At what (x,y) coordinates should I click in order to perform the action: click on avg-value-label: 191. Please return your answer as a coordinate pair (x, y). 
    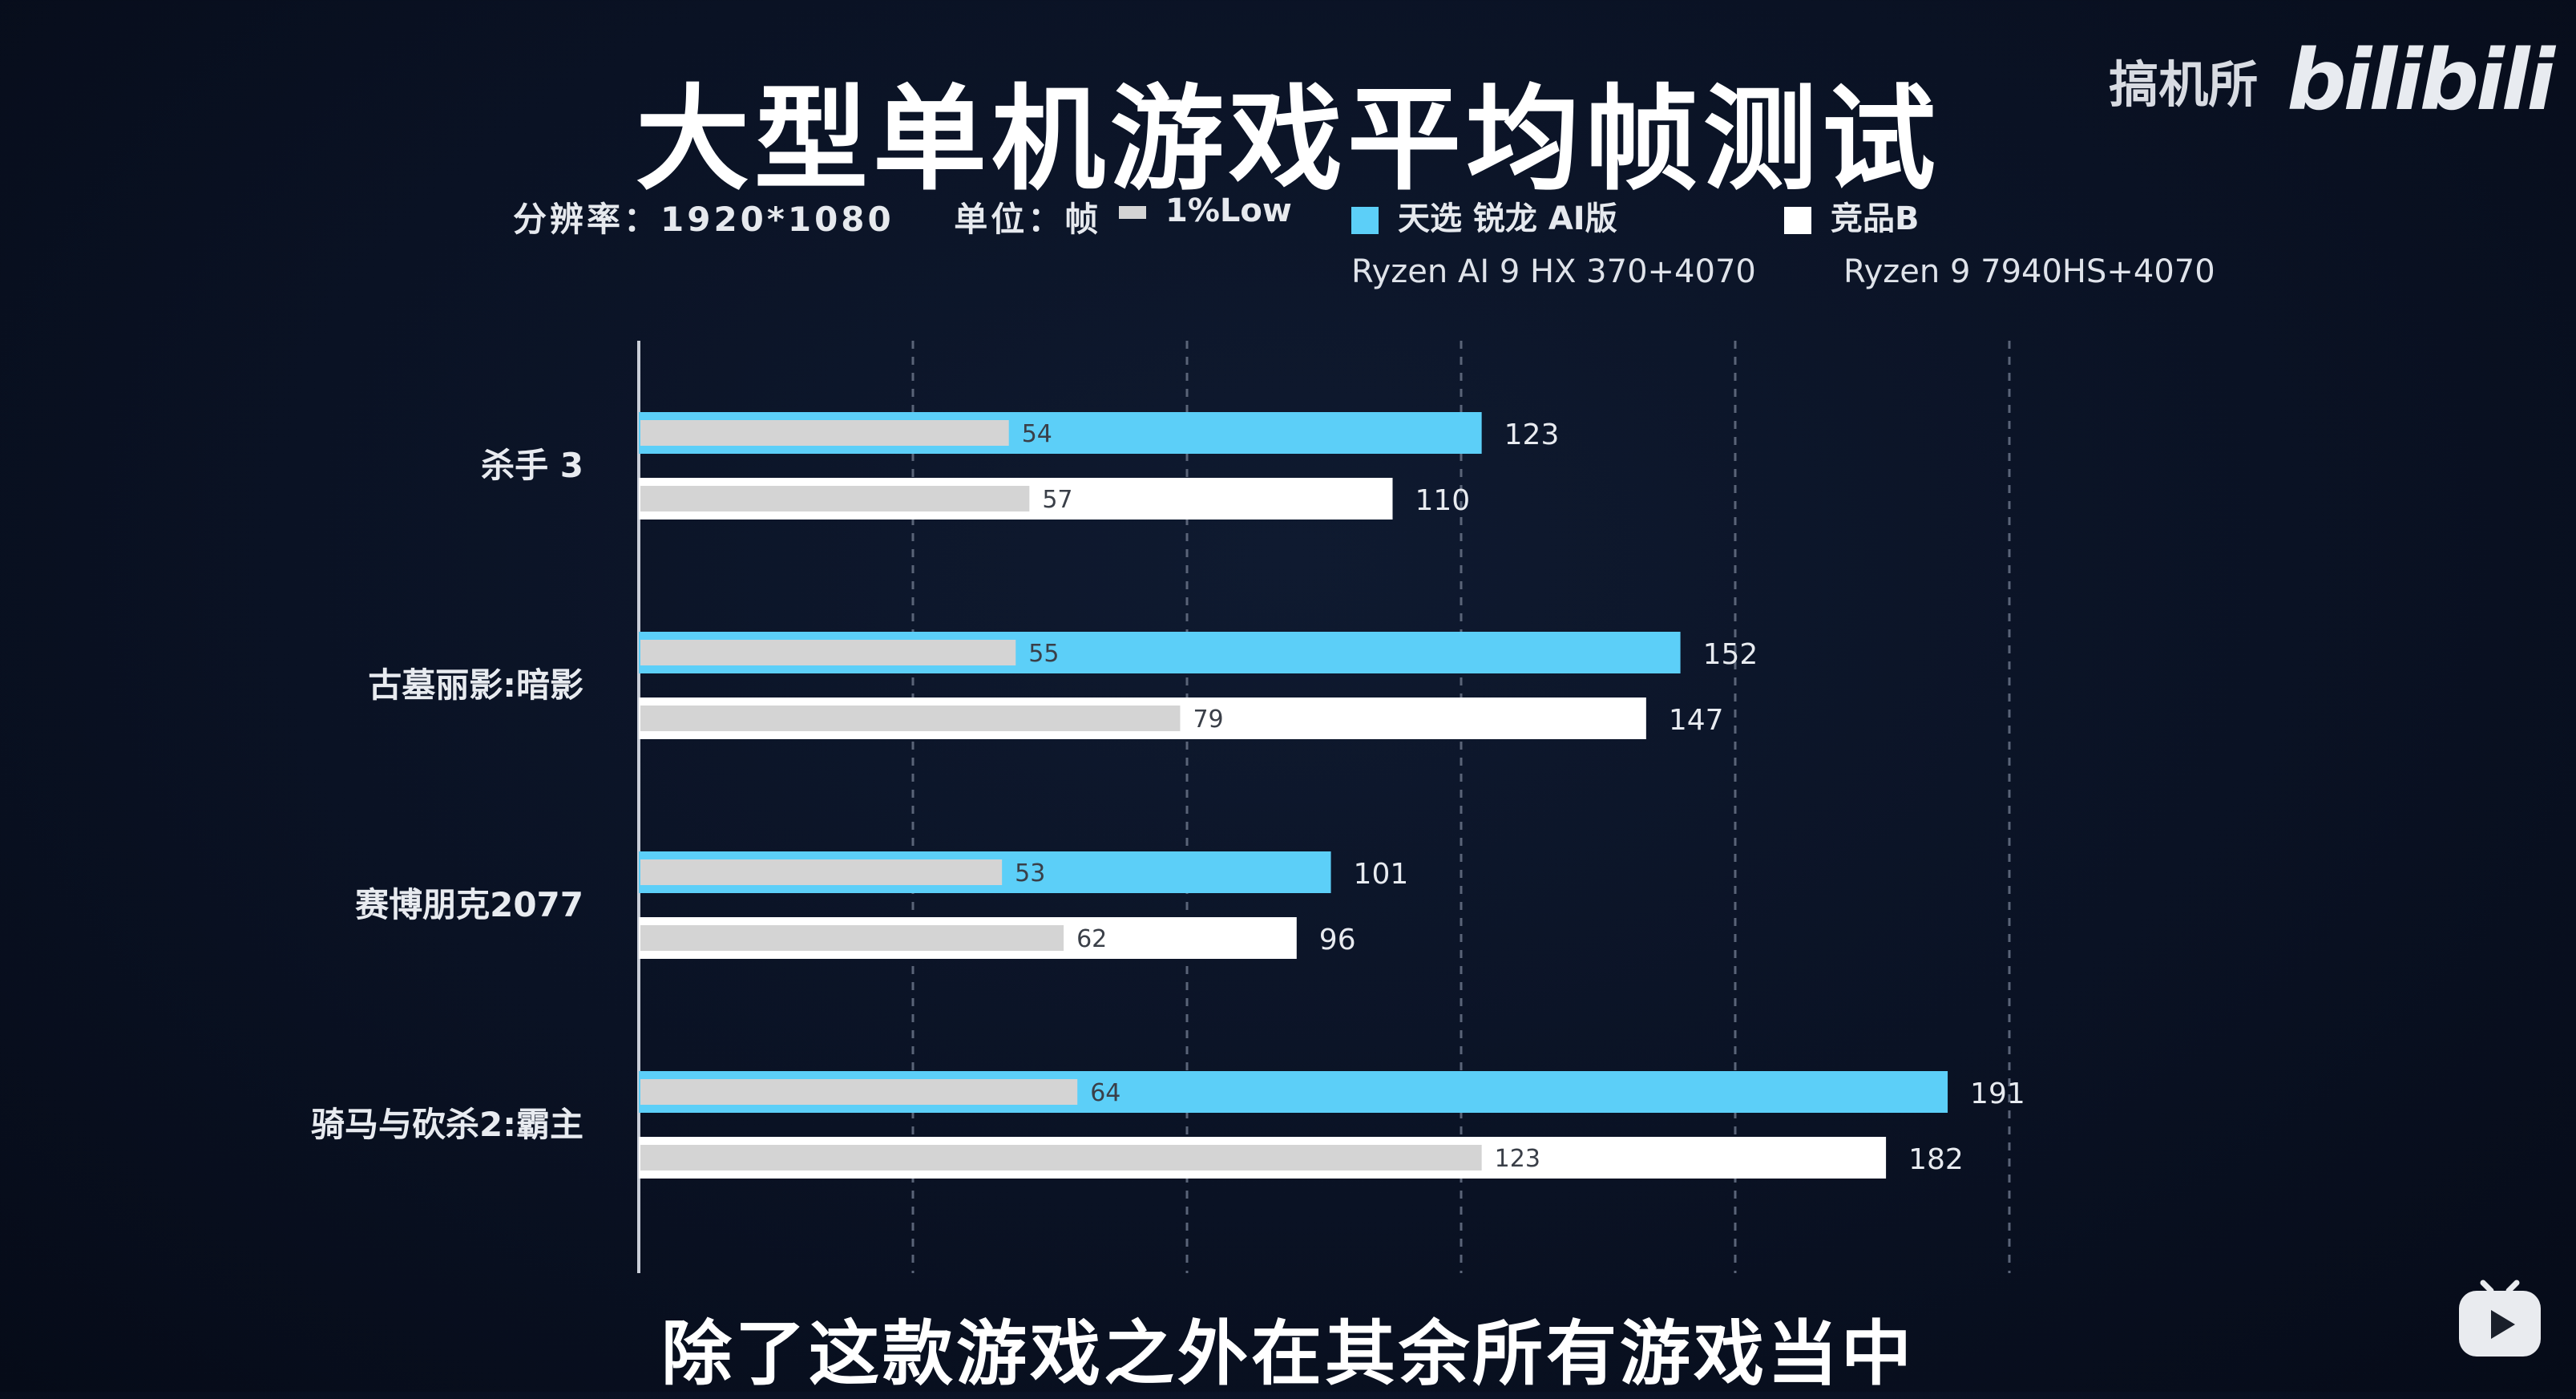
    Looking at the image, I should click on (1998, 1094).